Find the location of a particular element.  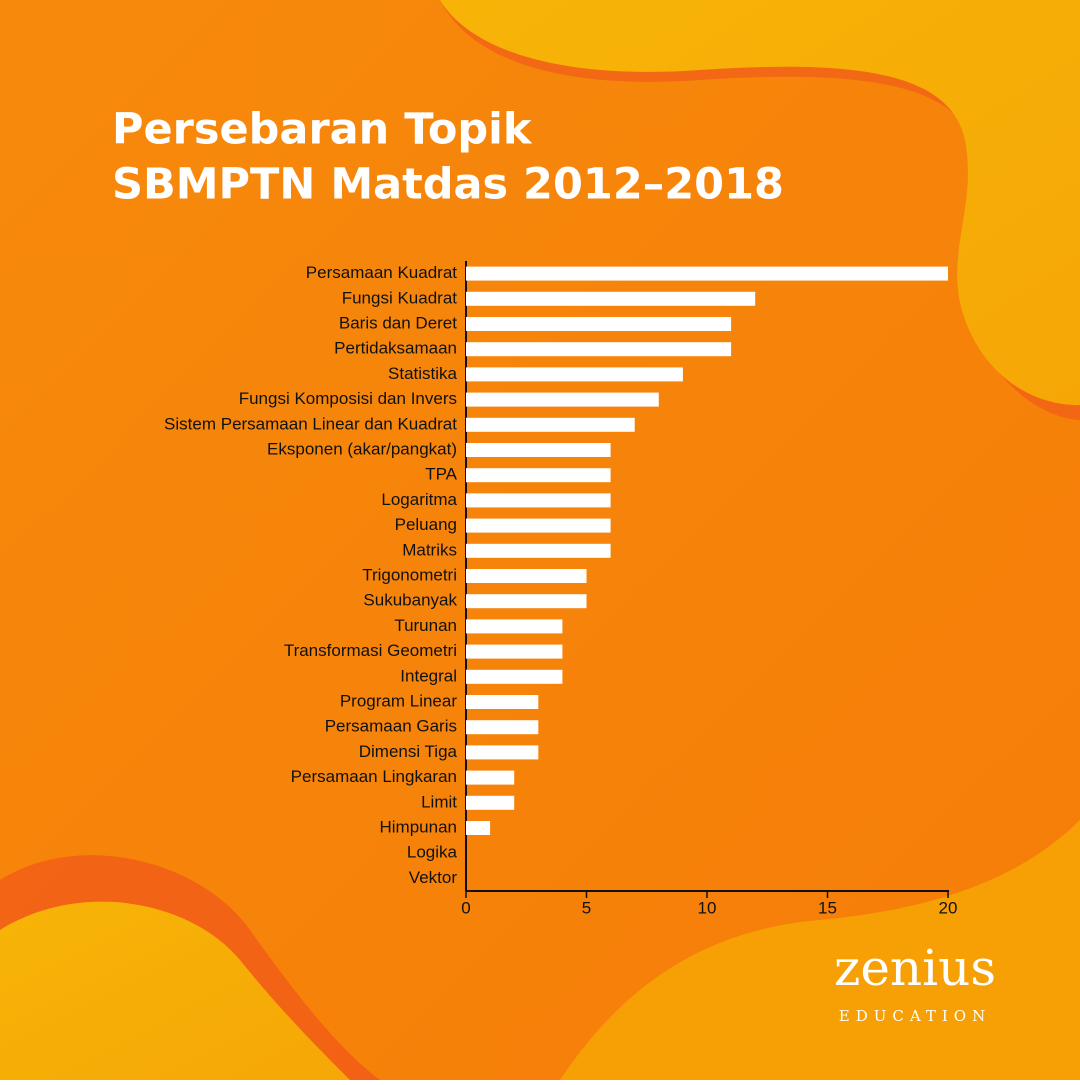

x-tick-label: 15 is located at coordinates (827, 907).